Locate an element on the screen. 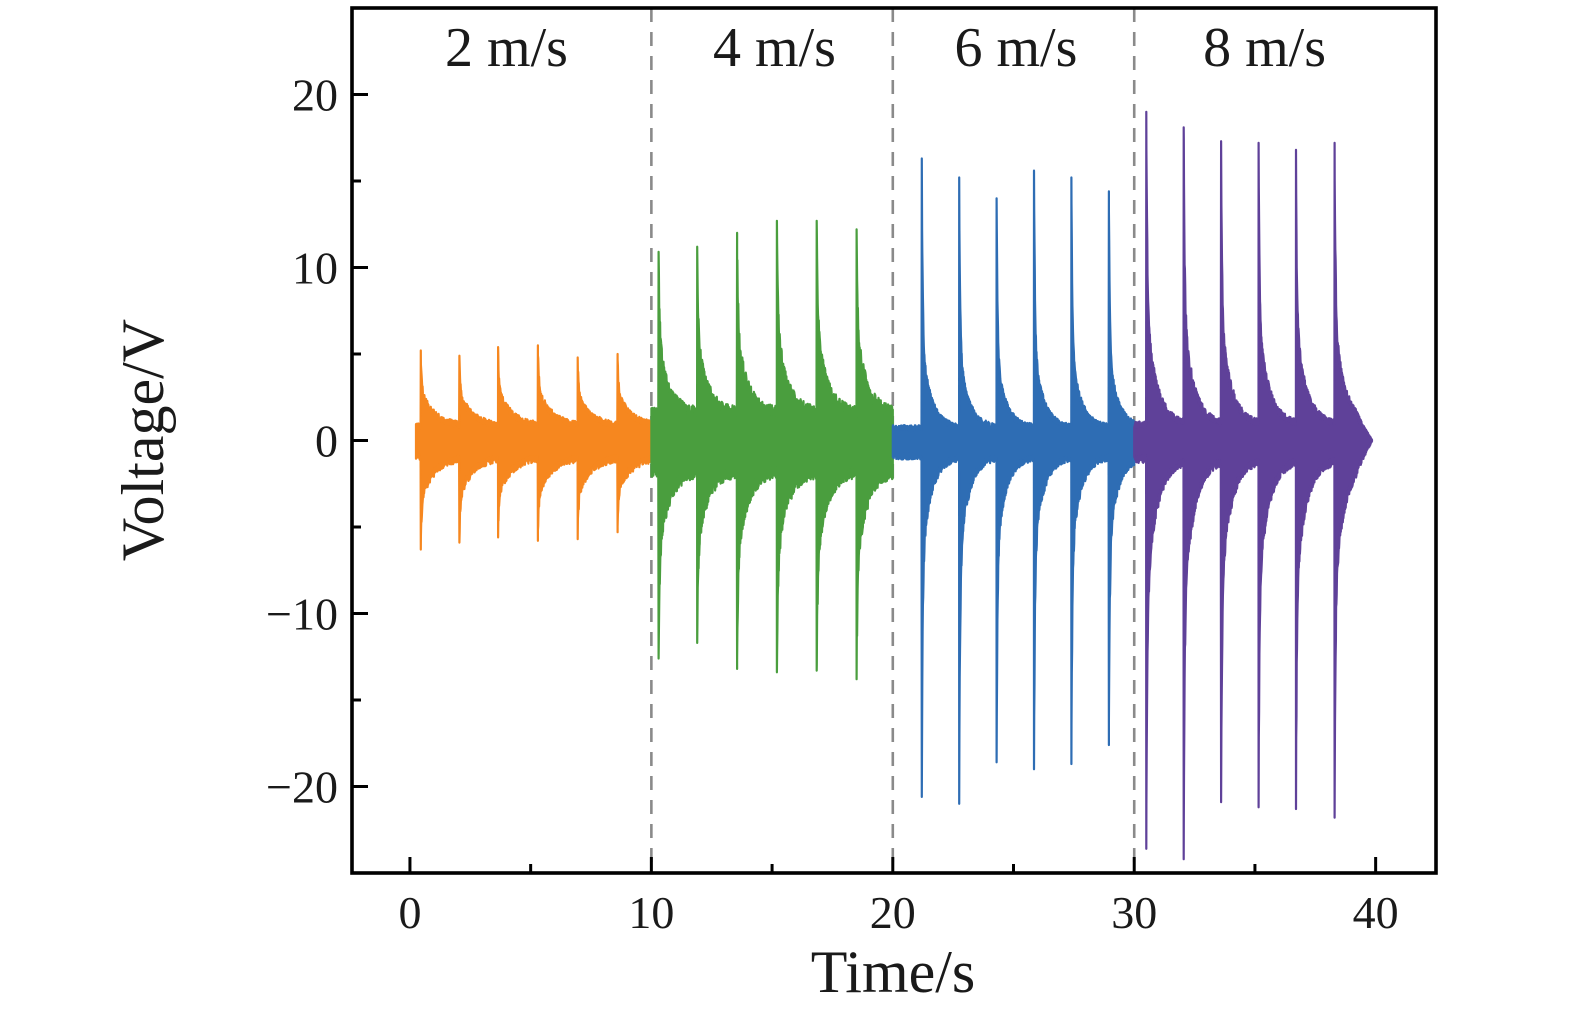  segment-label: 2 m/s is located at coordinates (506, 48).